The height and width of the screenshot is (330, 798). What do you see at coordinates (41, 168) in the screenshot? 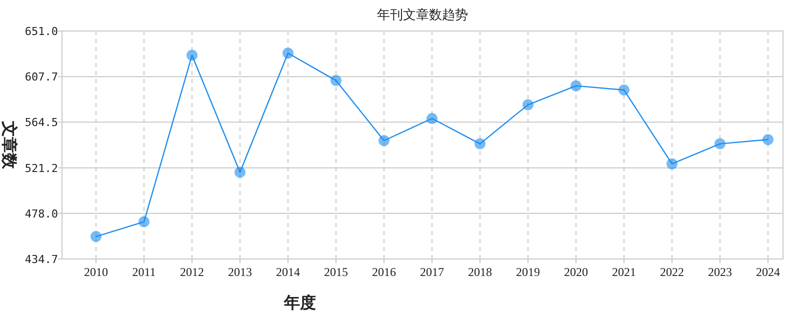
I see `y-tick-label: 521.2` at bounding box center [41, 168].